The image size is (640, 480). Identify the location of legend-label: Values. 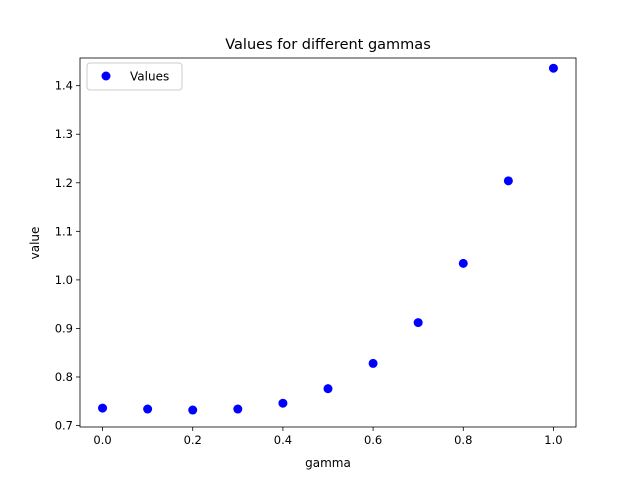
(149, 77).